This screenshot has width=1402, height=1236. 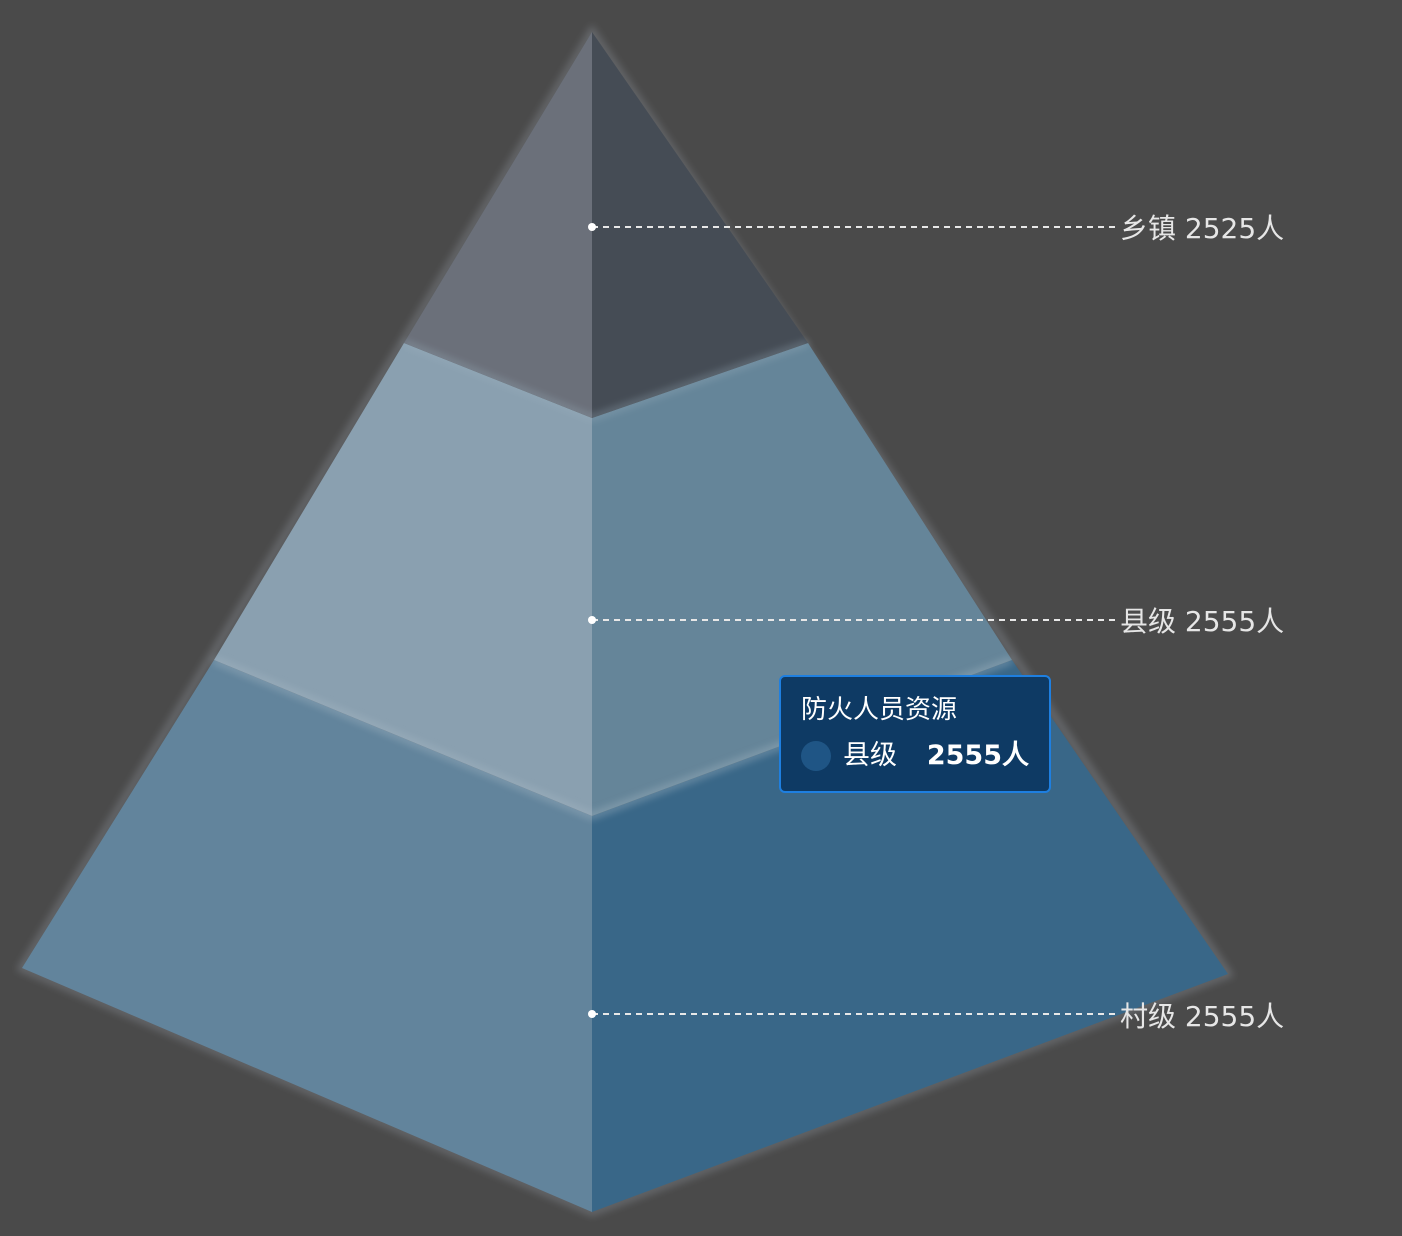 What do you see at coordinates (915, 734) in the screenshot?
I see `chart-tooltip: 防火人员资源 县级 2555人` at bounding box center [915, 734].